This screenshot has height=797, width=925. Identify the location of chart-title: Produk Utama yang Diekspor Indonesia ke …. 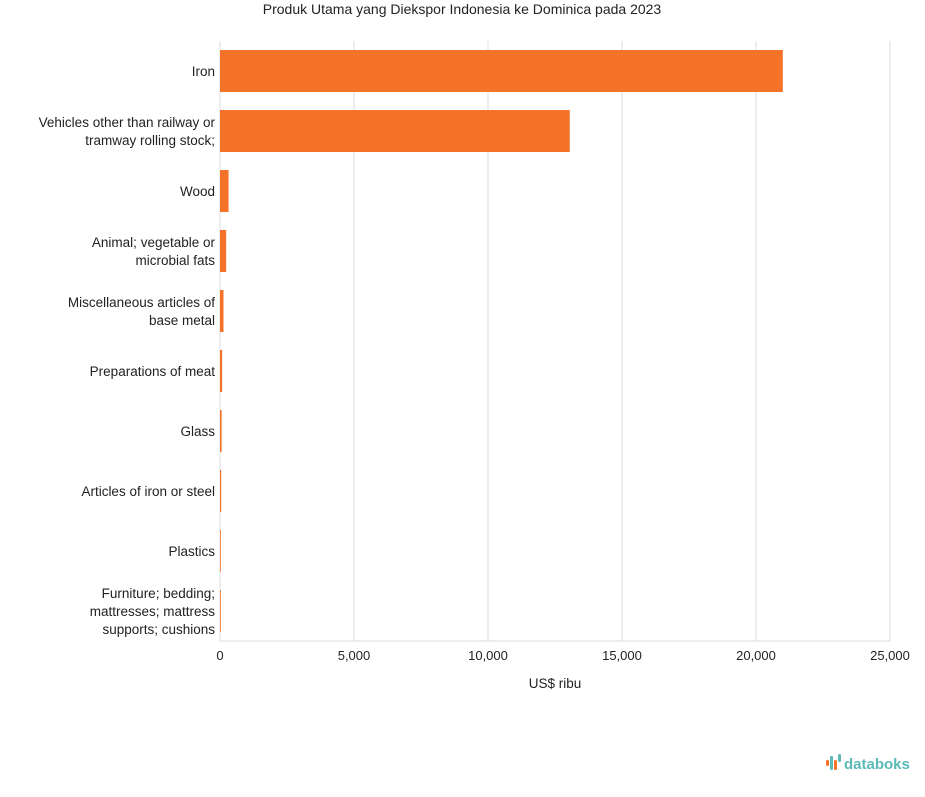
(462, 9).